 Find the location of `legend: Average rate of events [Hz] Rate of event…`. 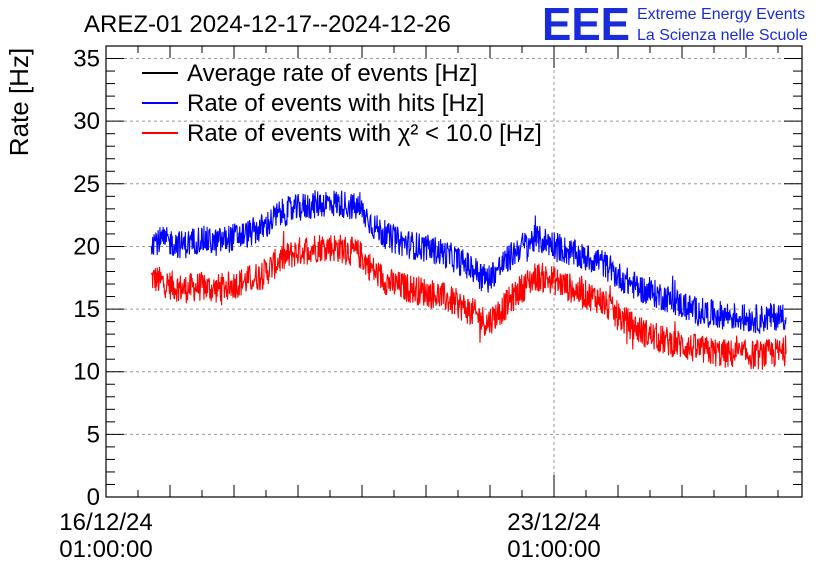

legend: Average rate of events [Hz] Rate of event… is located at coordinates (342, 103).